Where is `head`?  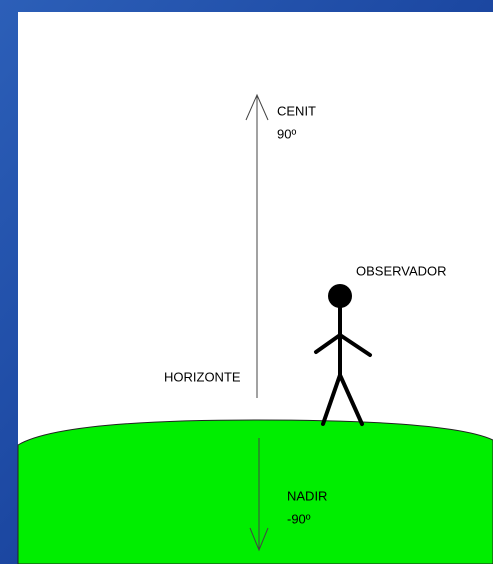
head is located at coordinates (340, 296).